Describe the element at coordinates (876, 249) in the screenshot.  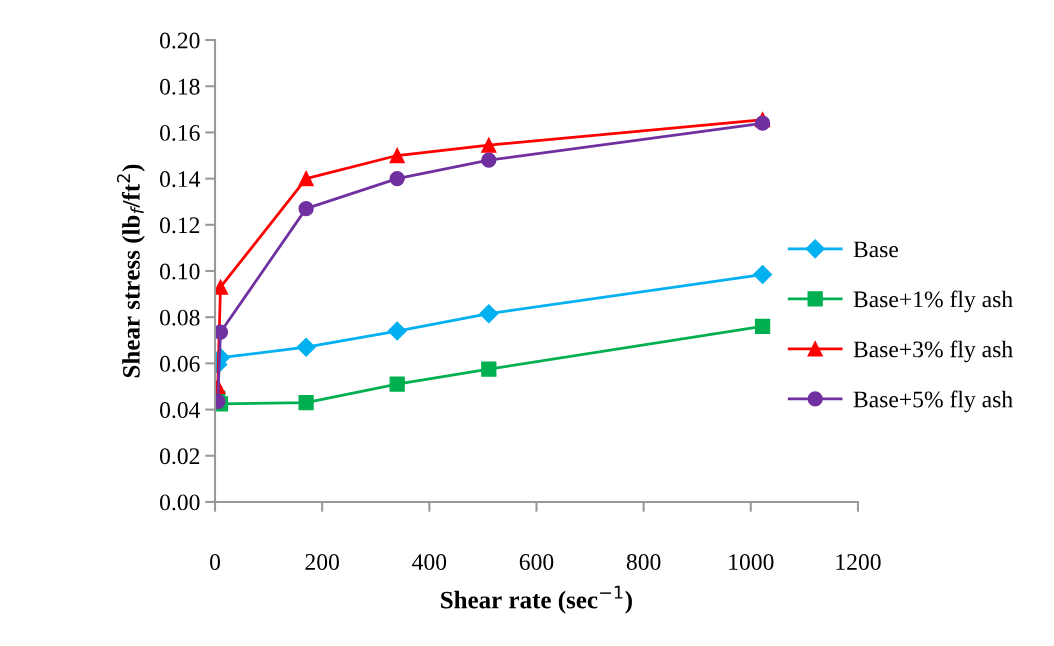
I see `legend-label: Base` at that location.